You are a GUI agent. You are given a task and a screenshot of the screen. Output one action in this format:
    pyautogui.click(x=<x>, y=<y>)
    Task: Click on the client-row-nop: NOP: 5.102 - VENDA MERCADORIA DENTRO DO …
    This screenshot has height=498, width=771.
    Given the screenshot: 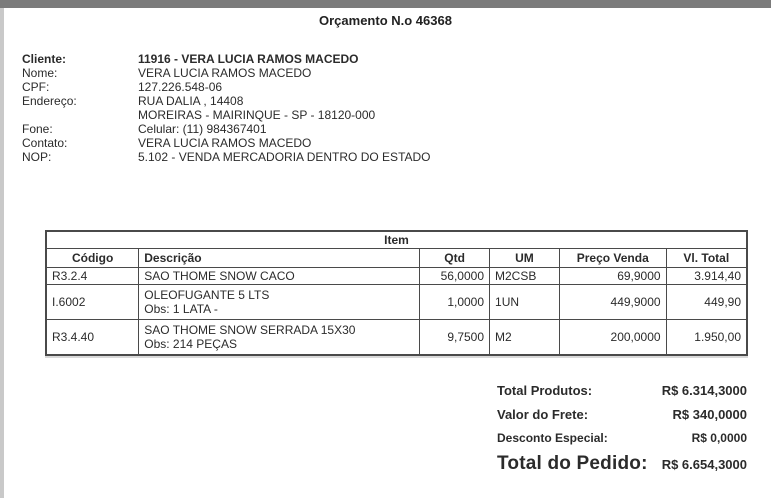 What is the action you would take?
    pyautogui.click(x=226, y=157)
    